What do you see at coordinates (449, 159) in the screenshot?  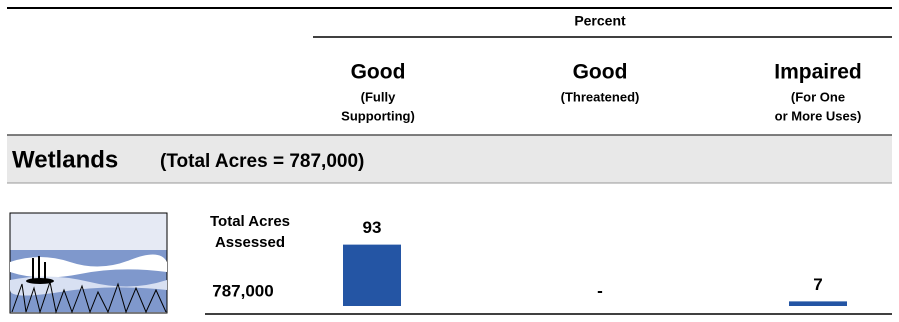 I see `section-band` at bounding box center [449, 159].